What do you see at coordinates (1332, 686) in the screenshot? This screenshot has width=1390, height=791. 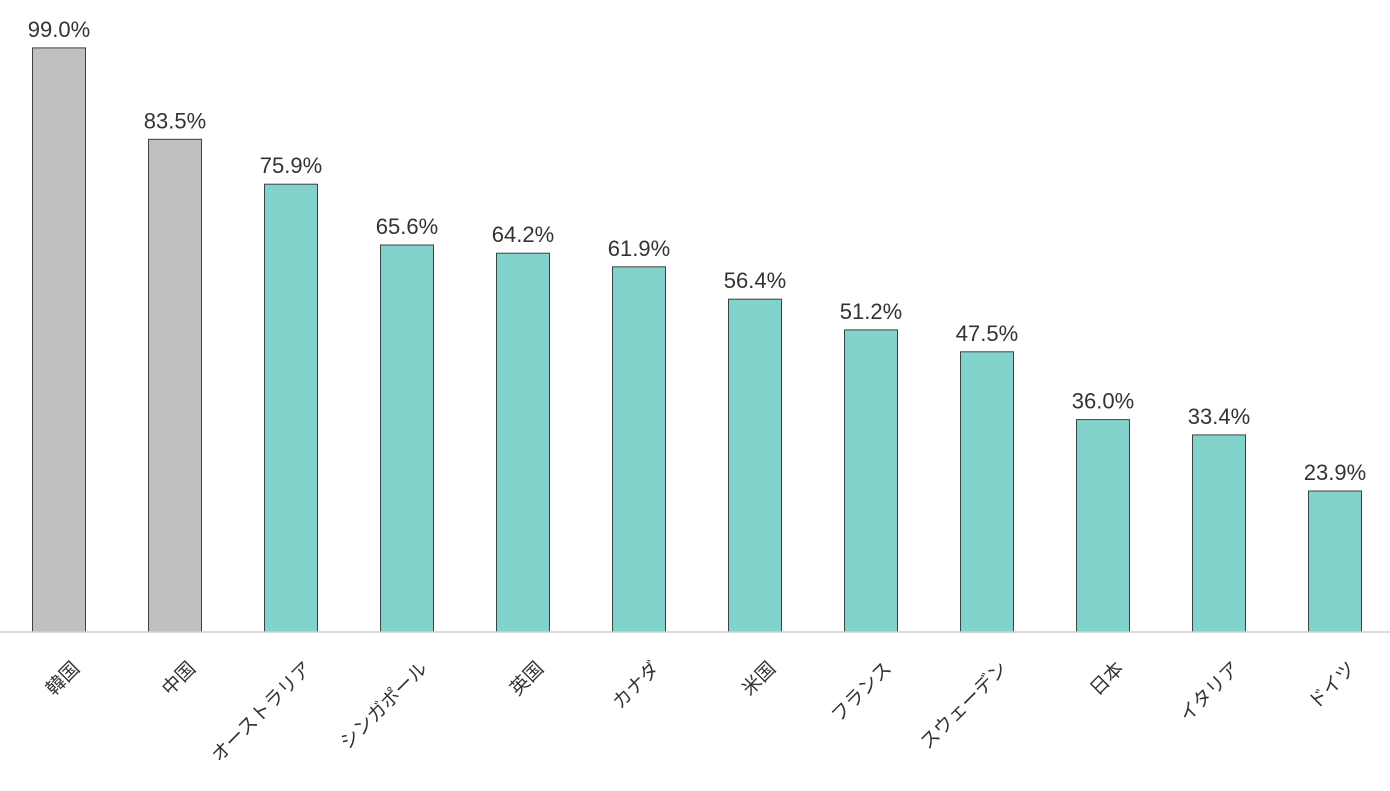 I see `category-label-12: ドイツ` at bounding box center [1332, 686].